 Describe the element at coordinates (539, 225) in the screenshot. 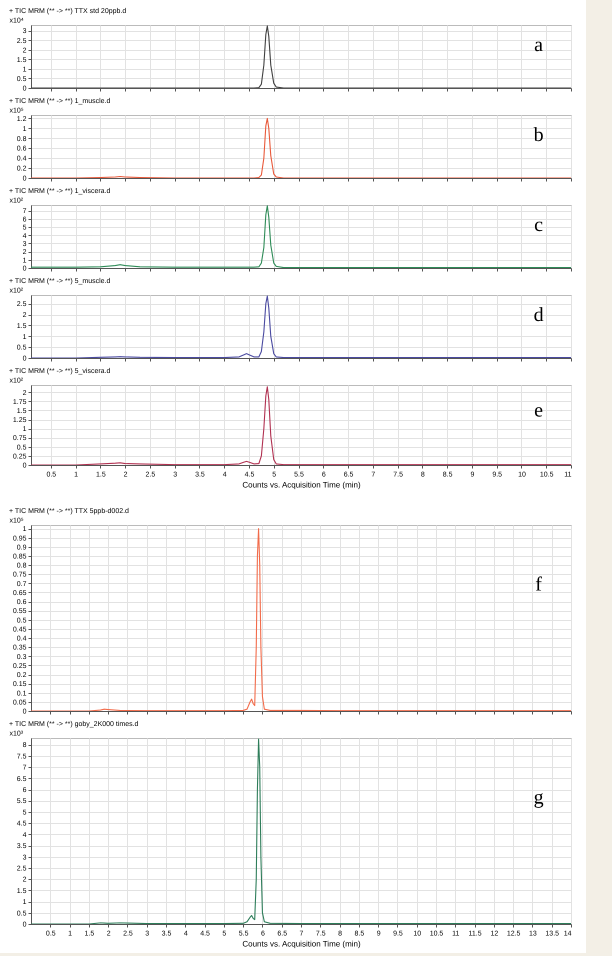

I see `annotation: c` at that location.